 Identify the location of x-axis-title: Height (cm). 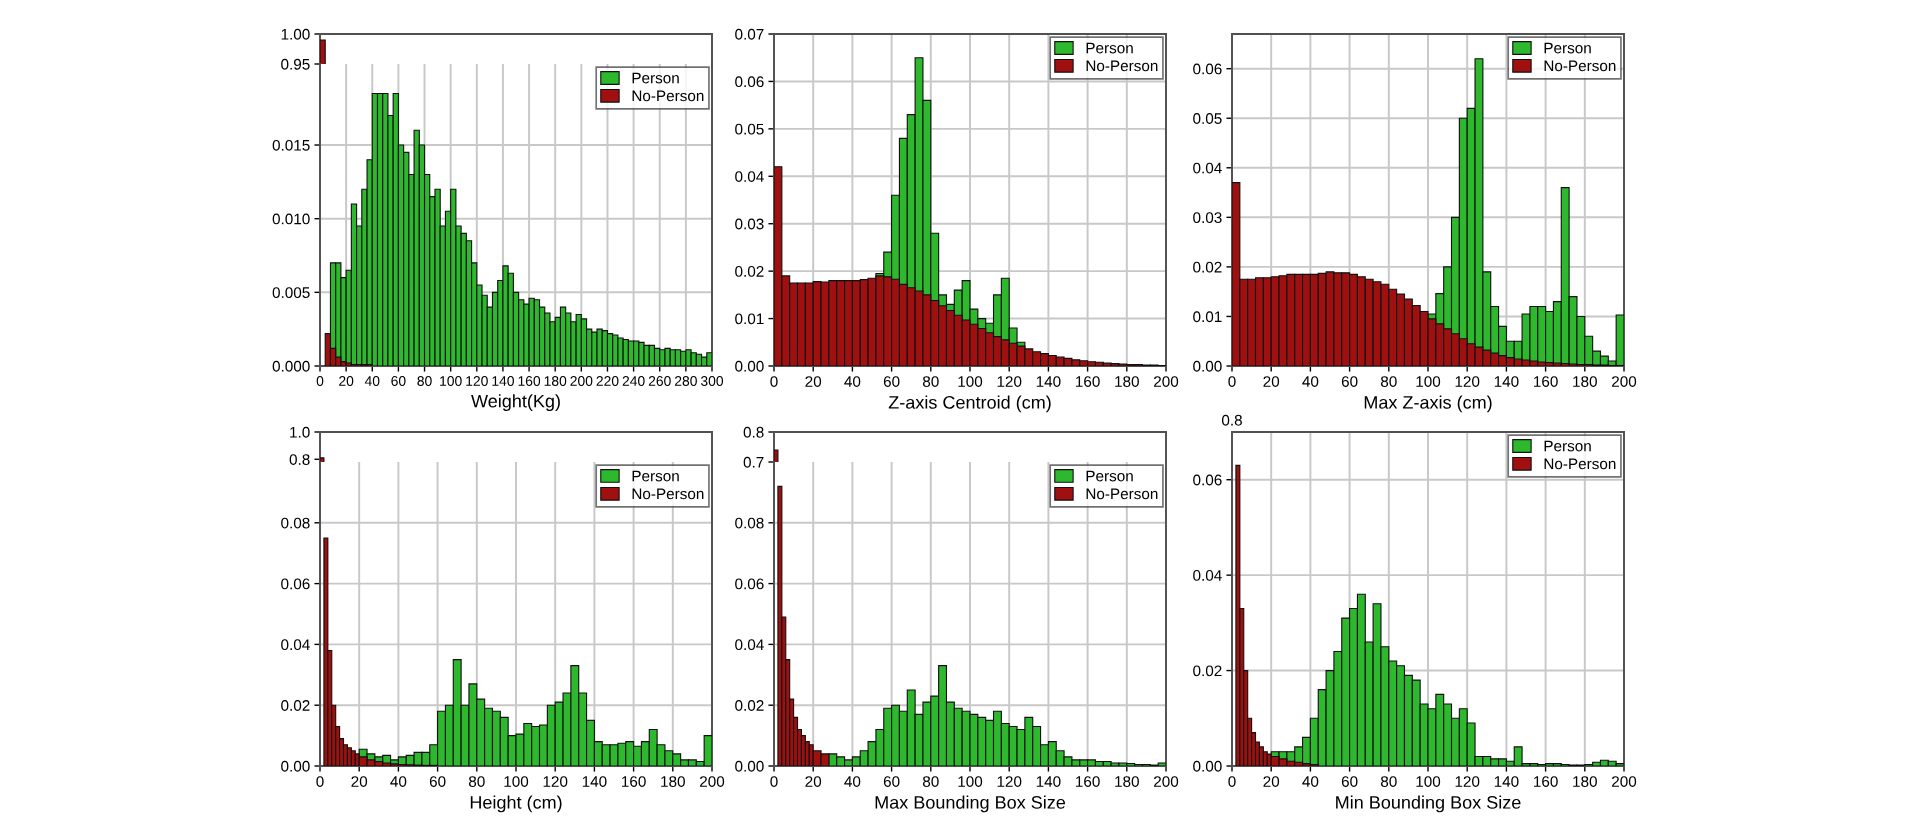
(516, 804).